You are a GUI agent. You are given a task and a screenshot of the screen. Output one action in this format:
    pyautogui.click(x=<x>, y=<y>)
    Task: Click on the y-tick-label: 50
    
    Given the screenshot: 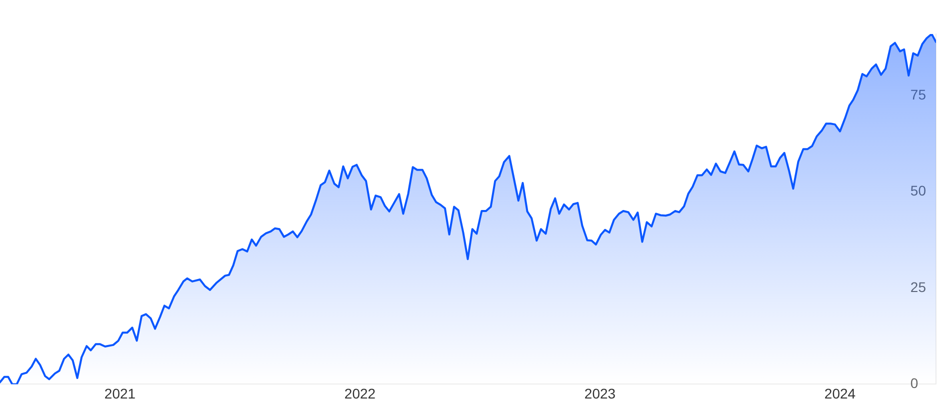 What is the action you would take?
    pyautogui.click(x=918, y=190)
    